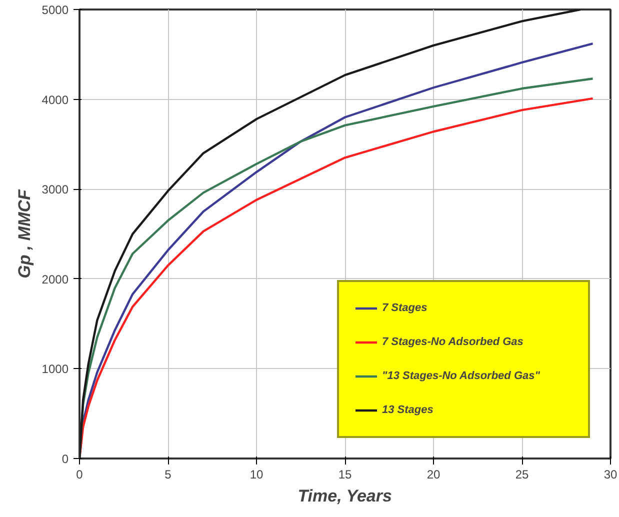 Image resolution: width=619 pixels, height=517 pixels. Describe the element at coordinates (408, 410) in the screenshot. I see `legend-label: 13 Stages` at that location.